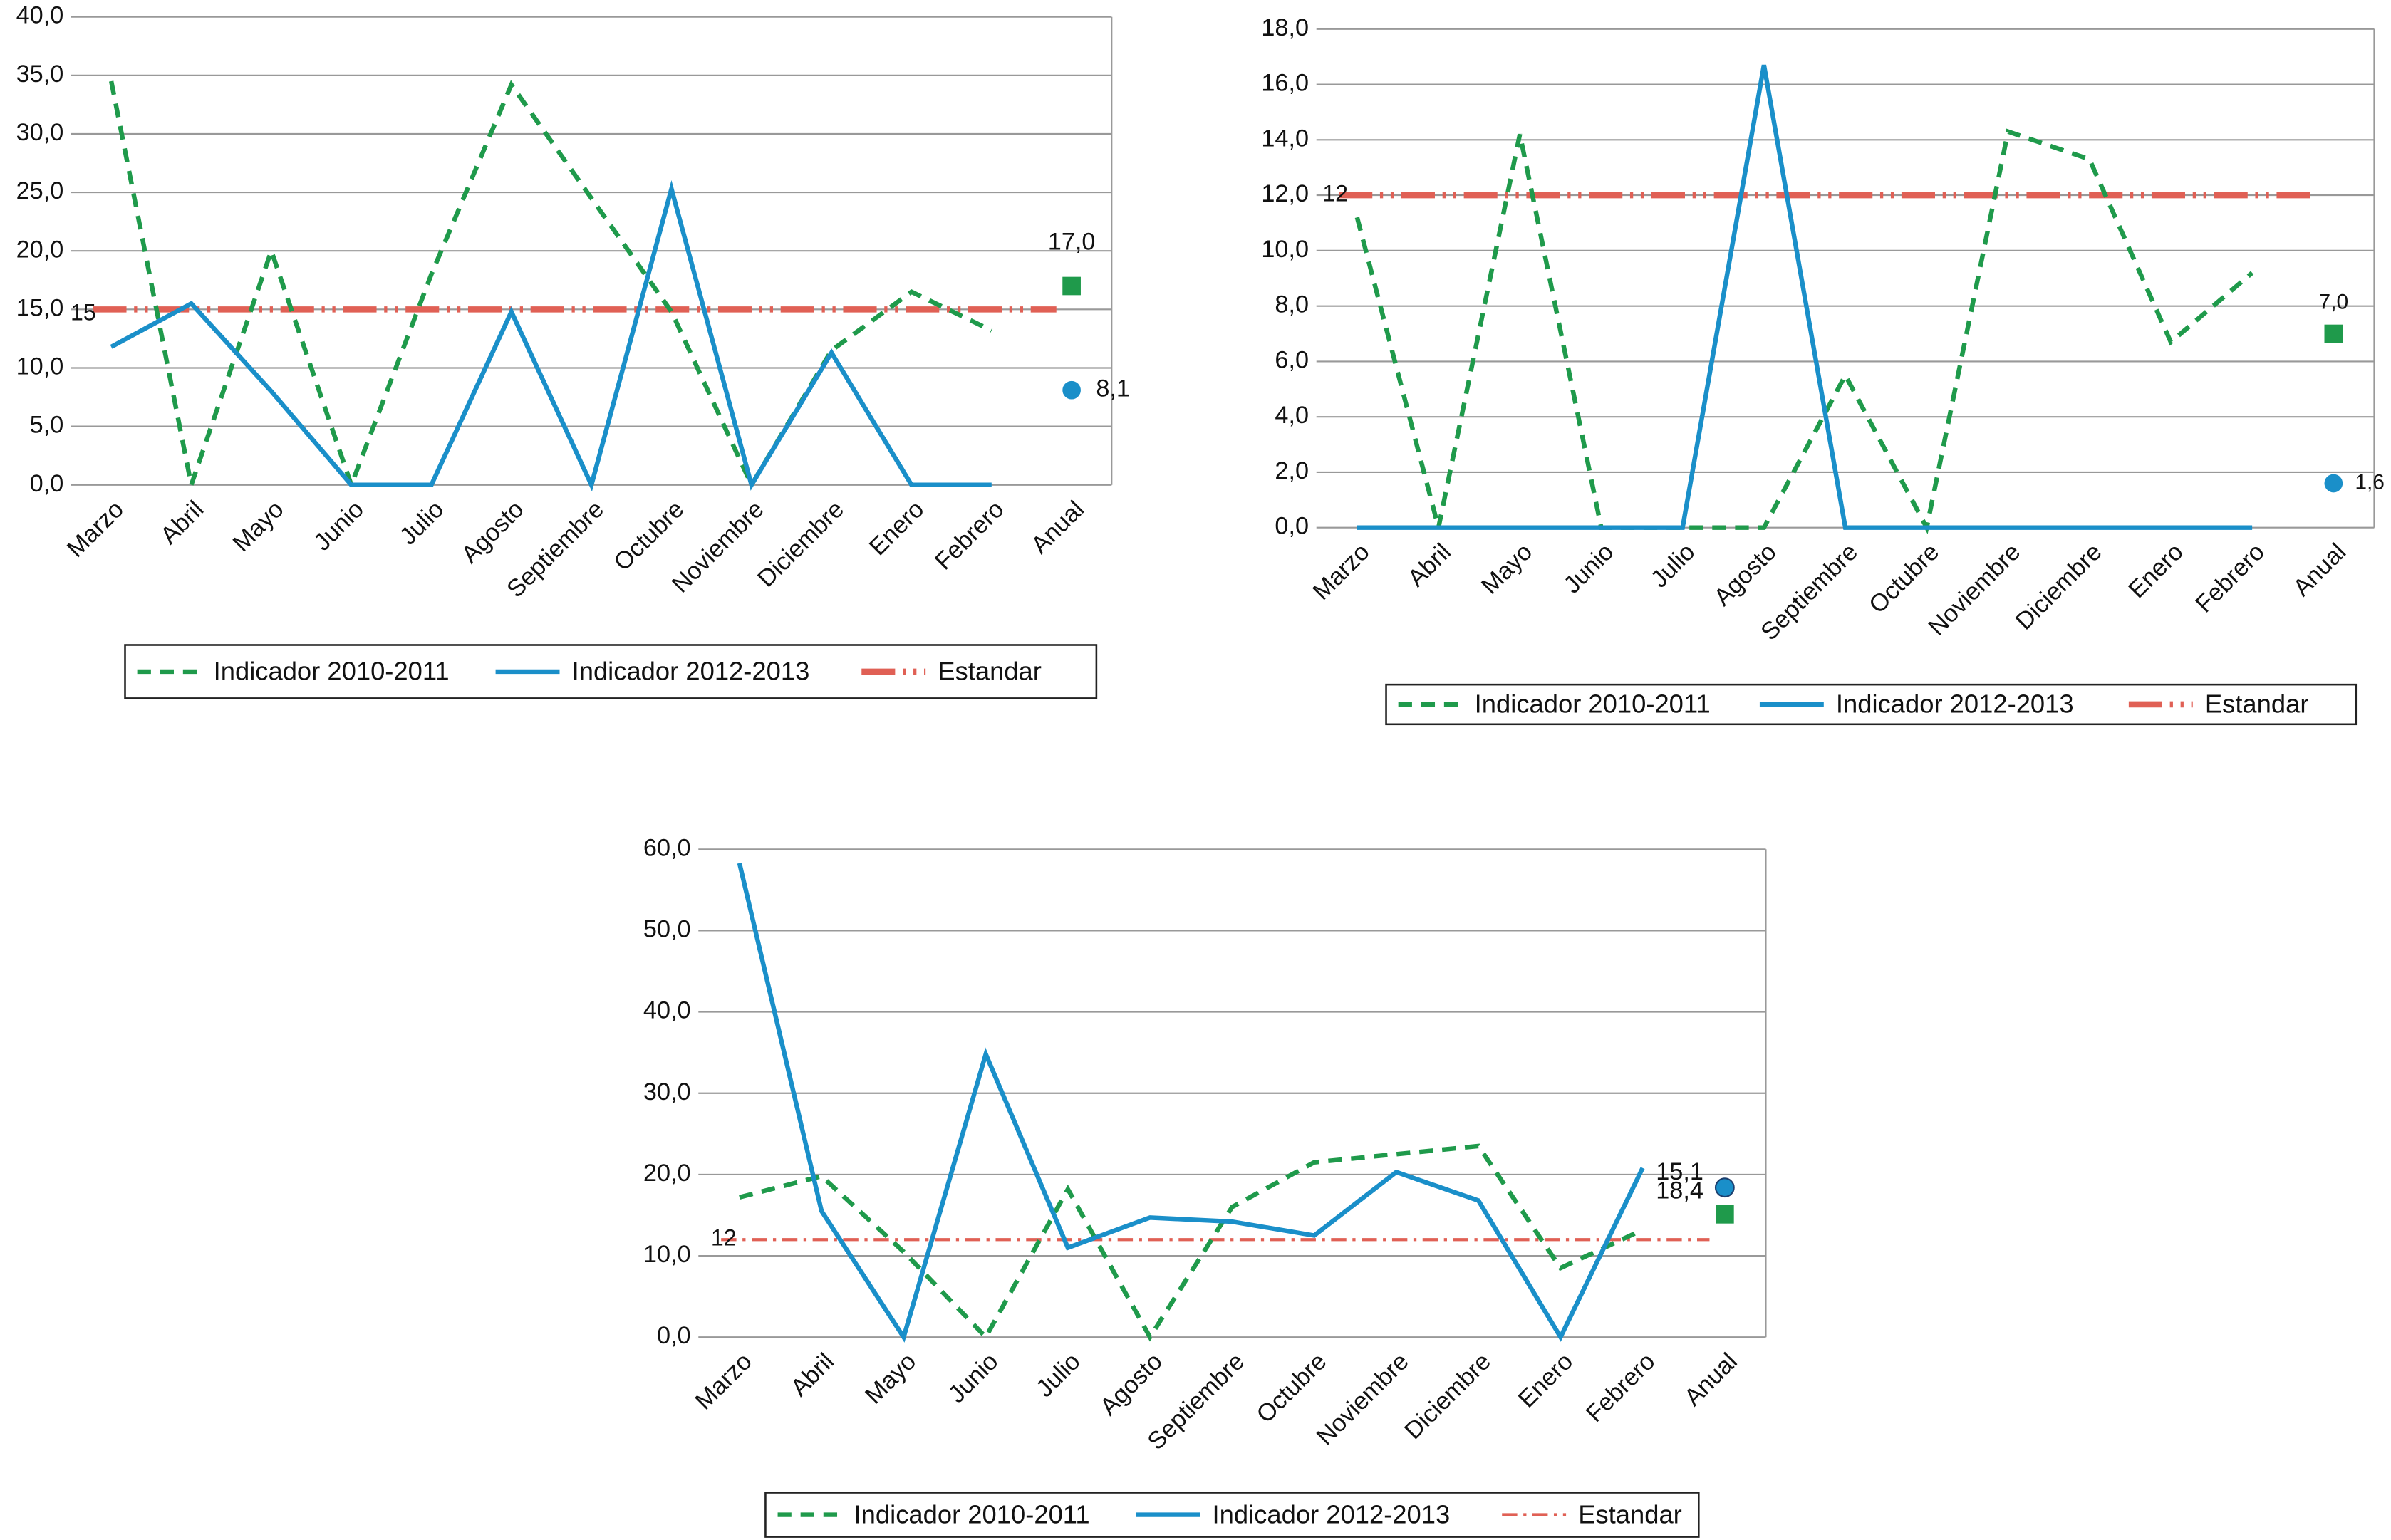  I want to click on y-tick-label: 35,0, so click(40, 74).